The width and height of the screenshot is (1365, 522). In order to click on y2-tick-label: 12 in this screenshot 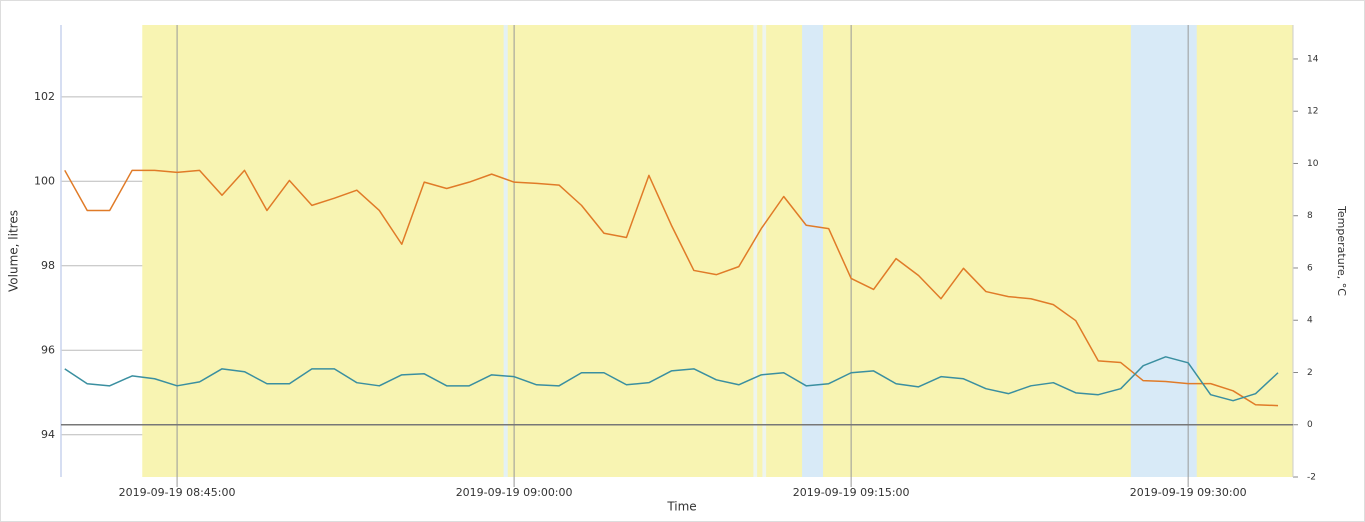, I will do `click(1312, 112)`.